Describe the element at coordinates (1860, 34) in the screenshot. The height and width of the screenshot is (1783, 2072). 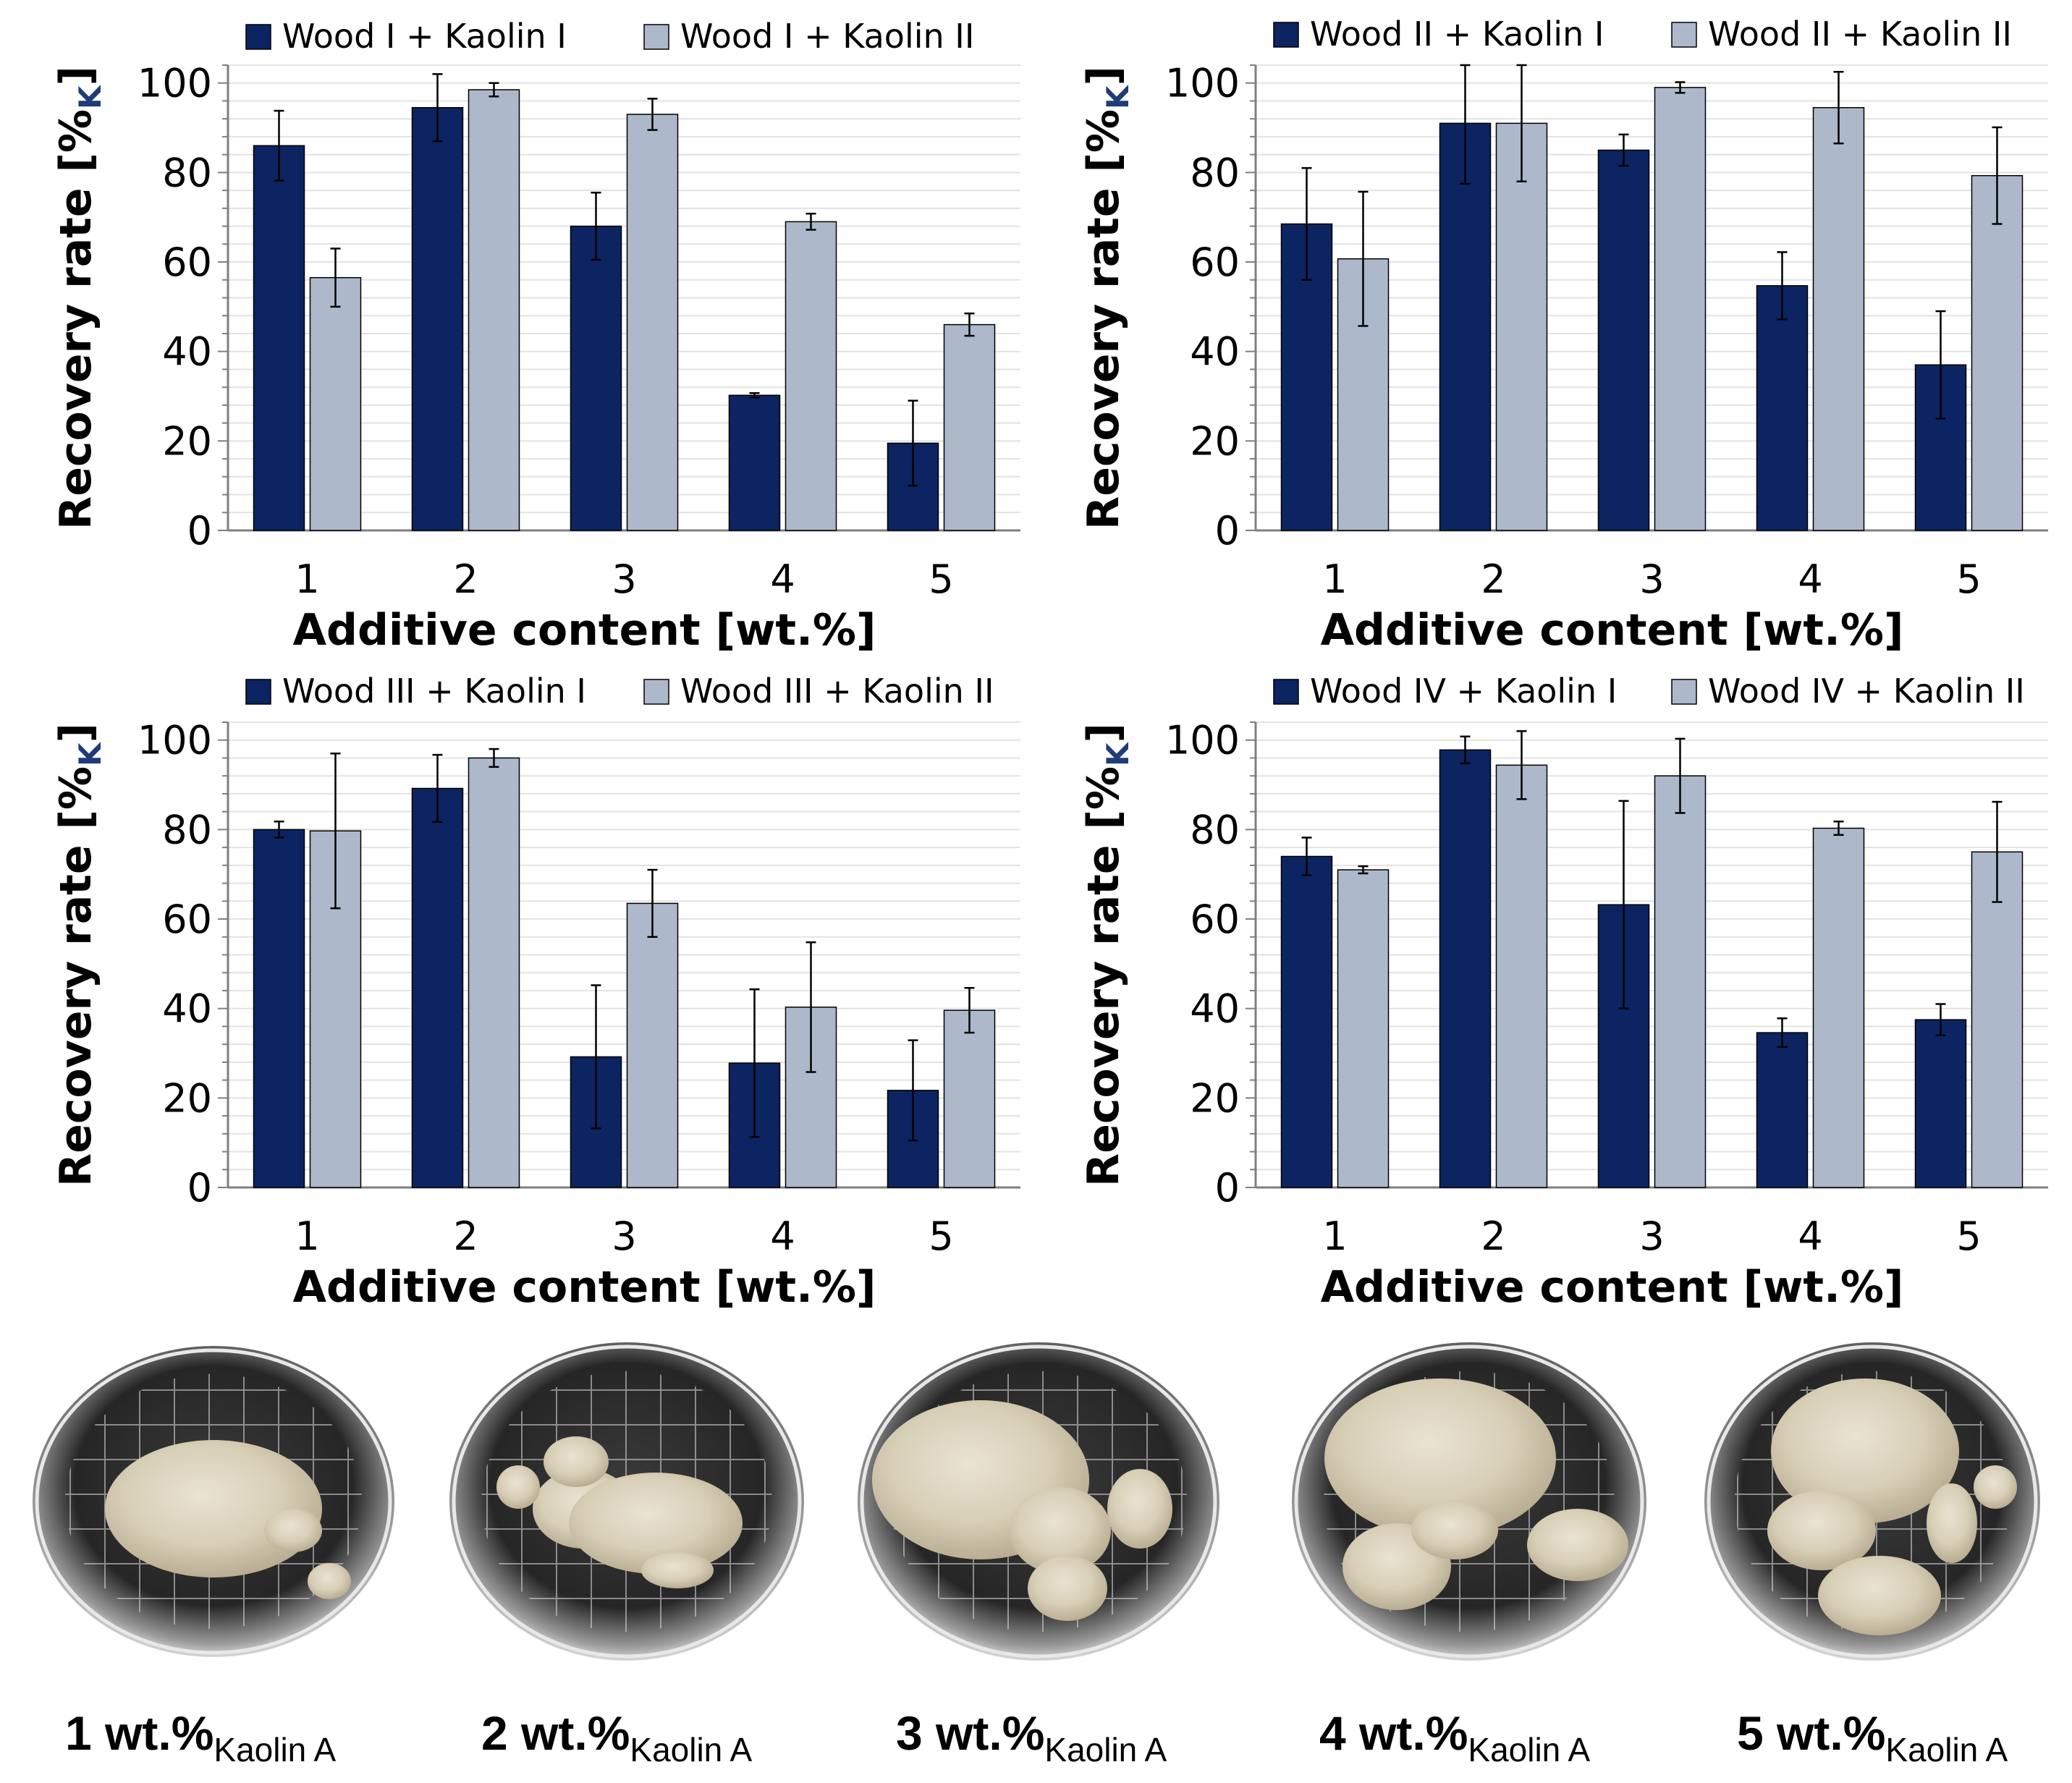
I see `legend-label: Wood II + Kaolin II` at that location.